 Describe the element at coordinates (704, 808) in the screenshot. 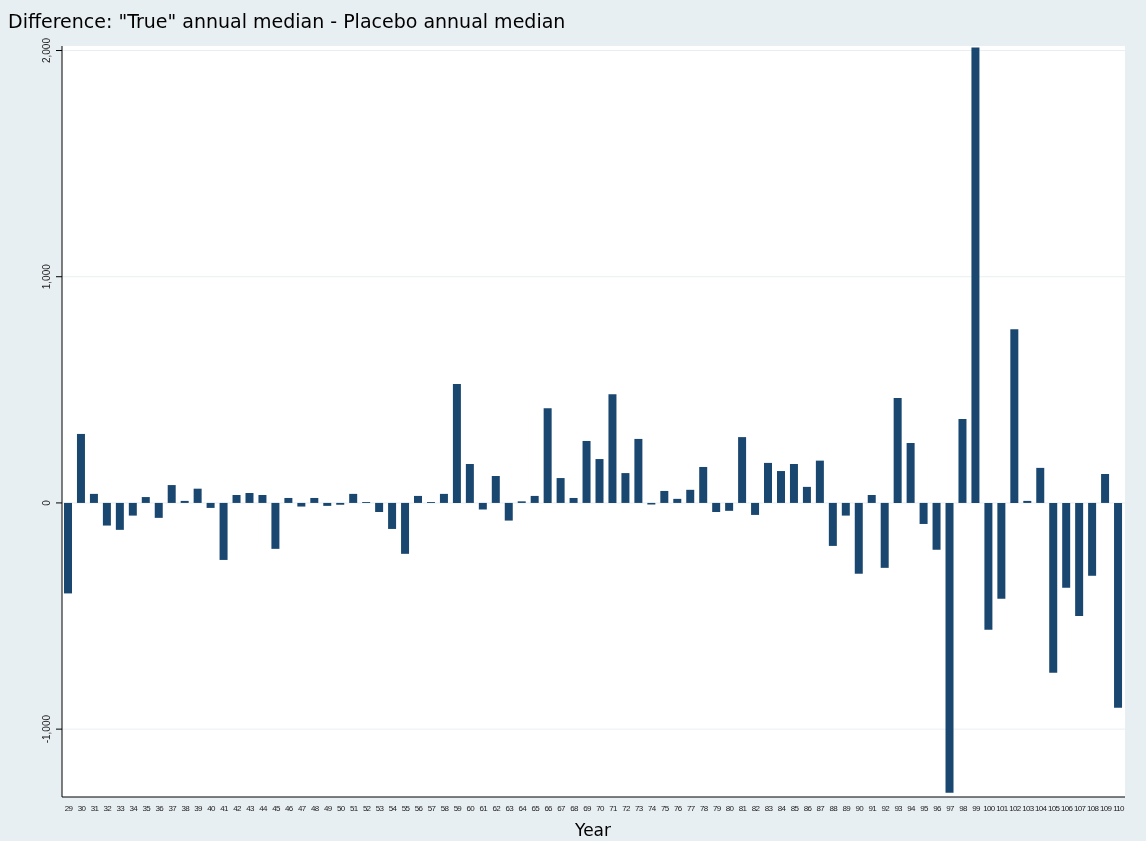

I see `x-tick-label: 78` at that location.